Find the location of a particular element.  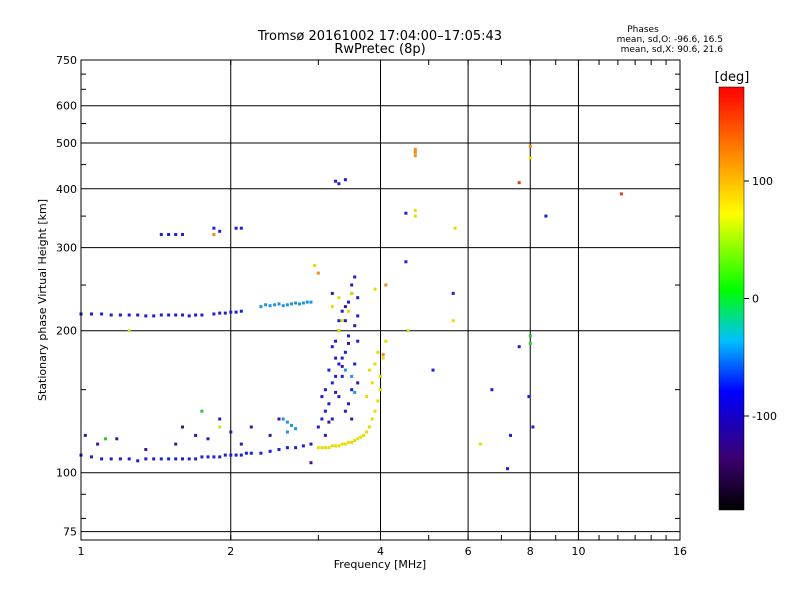

colorbar-tick-label: -100 is located at coordinates (764, 416).